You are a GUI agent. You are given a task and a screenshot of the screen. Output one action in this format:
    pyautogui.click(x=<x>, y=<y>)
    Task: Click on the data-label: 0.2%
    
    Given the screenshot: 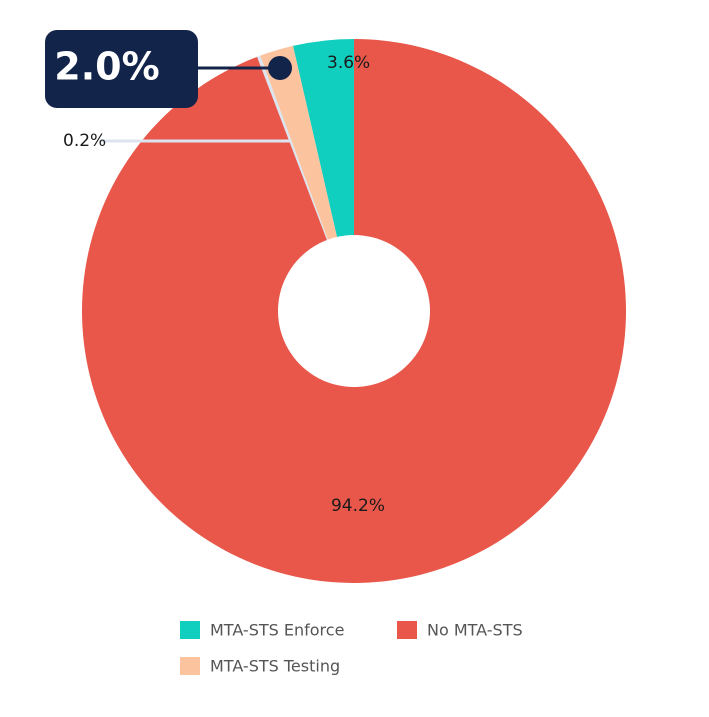 What is the action you would take?
    pyautogui.click(x=84, y=141)
    